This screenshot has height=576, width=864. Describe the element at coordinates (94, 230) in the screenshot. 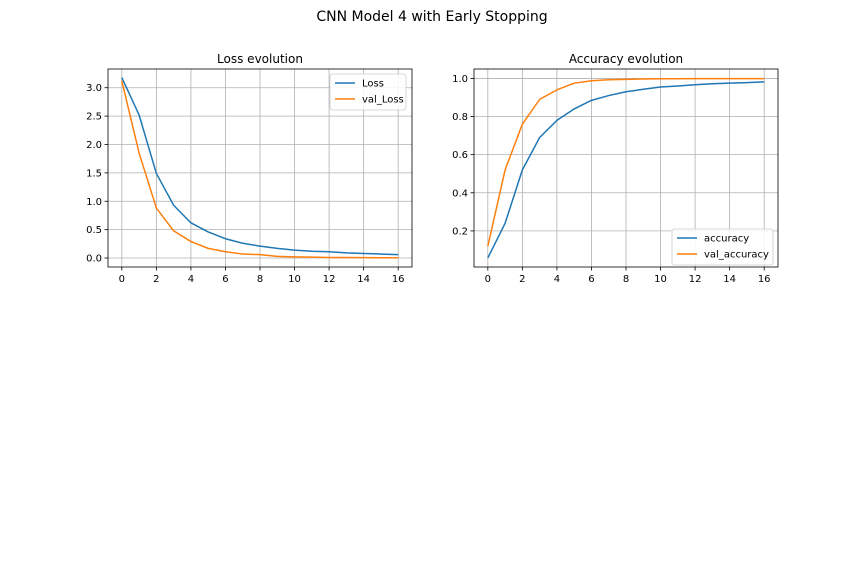

I see `y-tick-label: 0.5` at that location.